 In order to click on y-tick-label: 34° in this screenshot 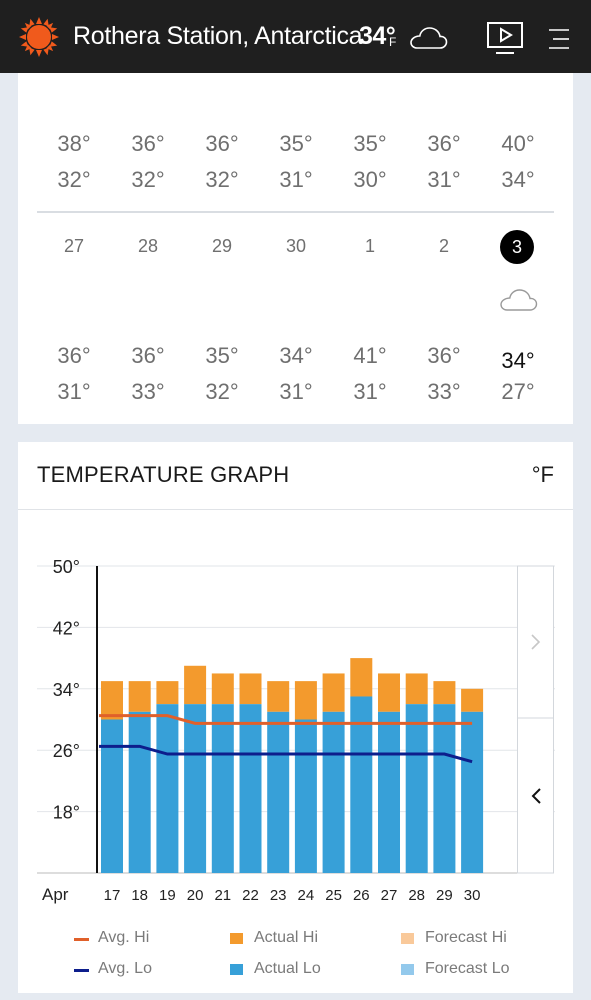, I will do `click(66, 690)`.